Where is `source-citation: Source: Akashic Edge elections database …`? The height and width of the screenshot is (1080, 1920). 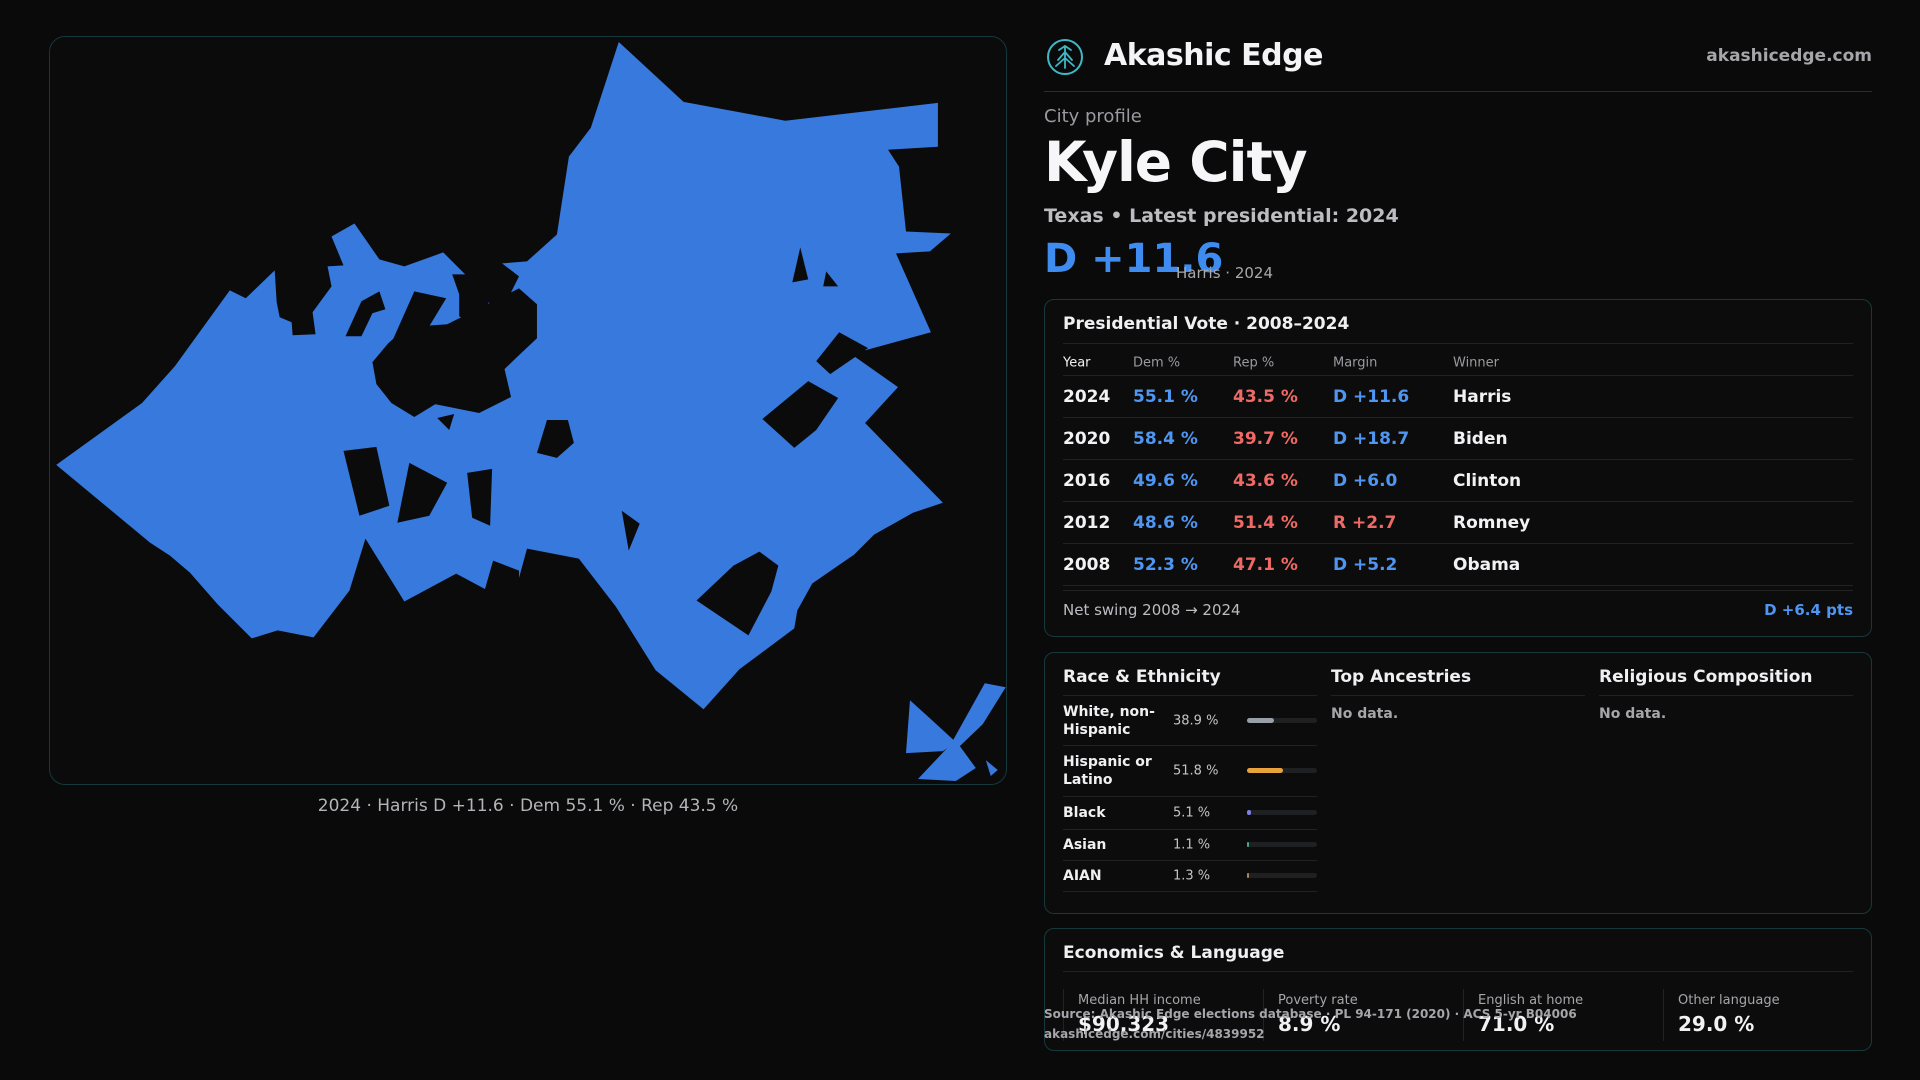
source-citation: Source: Akashic Edge elections database … is located at coordinates (1310, 1014).